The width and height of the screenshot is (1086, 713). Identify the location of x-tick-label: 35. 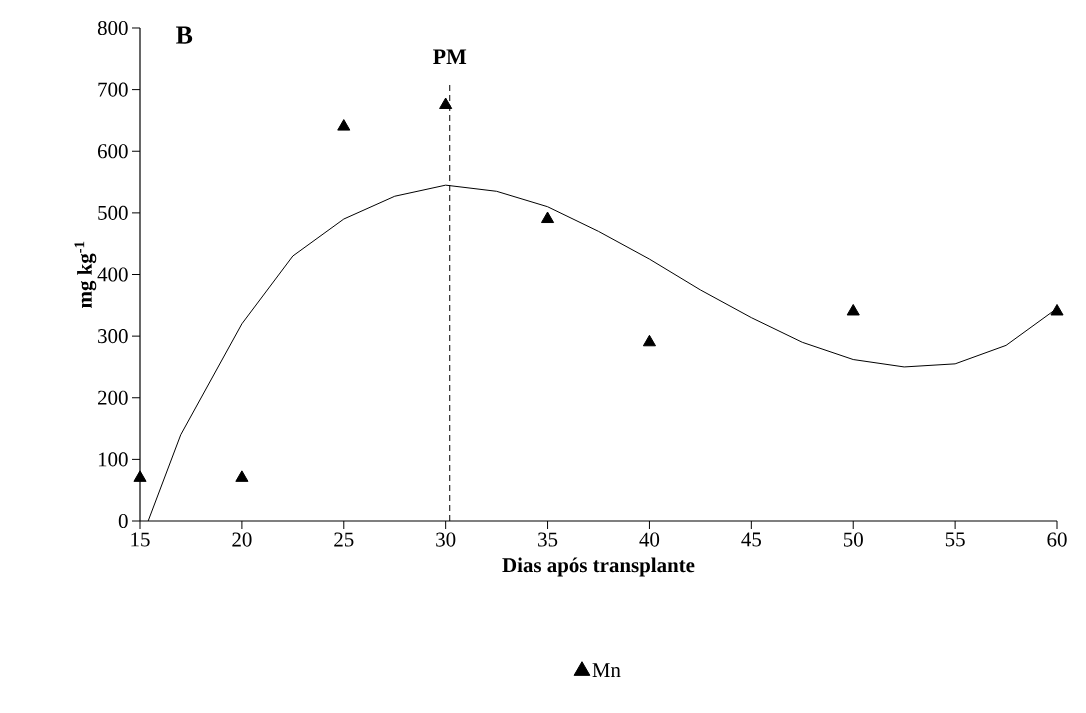
(548, 539).